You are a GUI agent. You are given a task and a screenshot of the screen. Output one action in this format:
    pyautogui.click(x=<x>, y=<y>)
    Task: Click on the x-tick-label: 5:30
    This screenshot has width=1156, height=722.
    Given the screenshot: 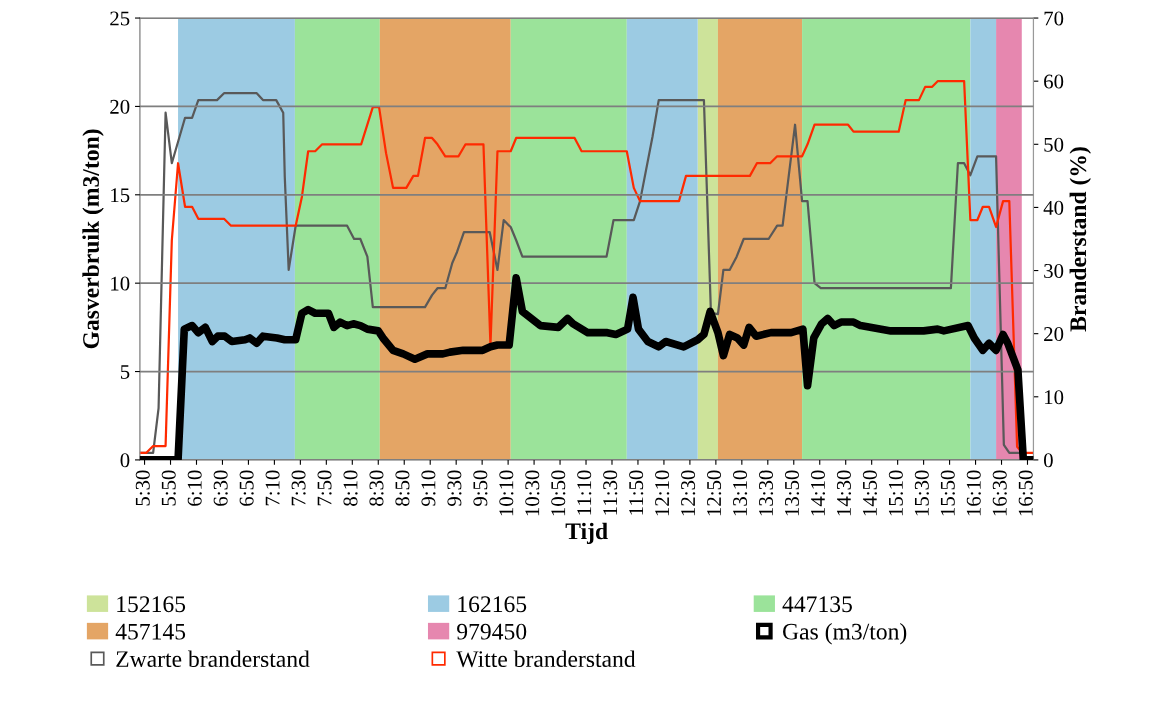 What is the action you would take?
    pyautogui.click(x=142, y=488)
    